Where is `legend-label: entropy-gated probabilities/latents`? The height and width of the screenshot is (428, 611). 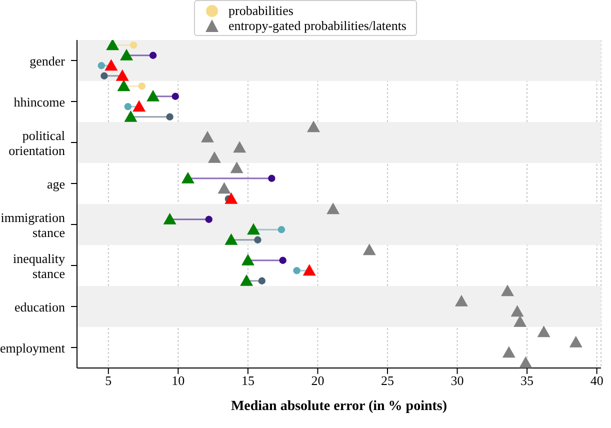
legend-label: entropy-gated probabilities/latents is located at coordinates (317, 25).